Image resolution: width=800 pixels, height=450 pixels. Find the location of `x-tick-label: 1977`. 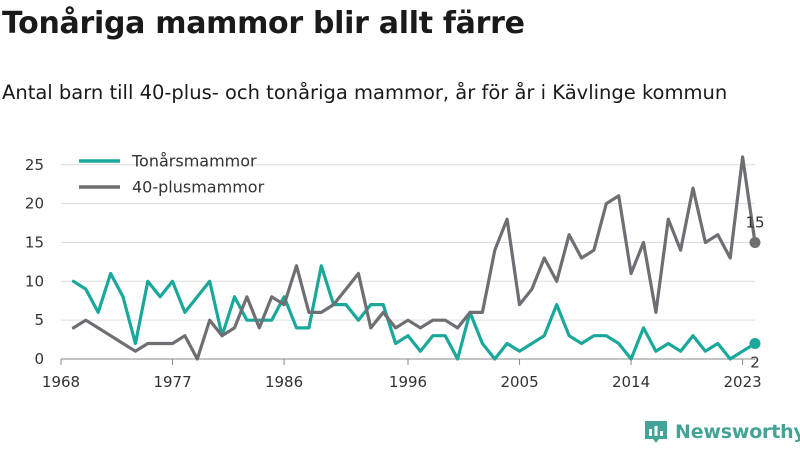

x-tick-label: 1977 is located at coordinates (172, 382).